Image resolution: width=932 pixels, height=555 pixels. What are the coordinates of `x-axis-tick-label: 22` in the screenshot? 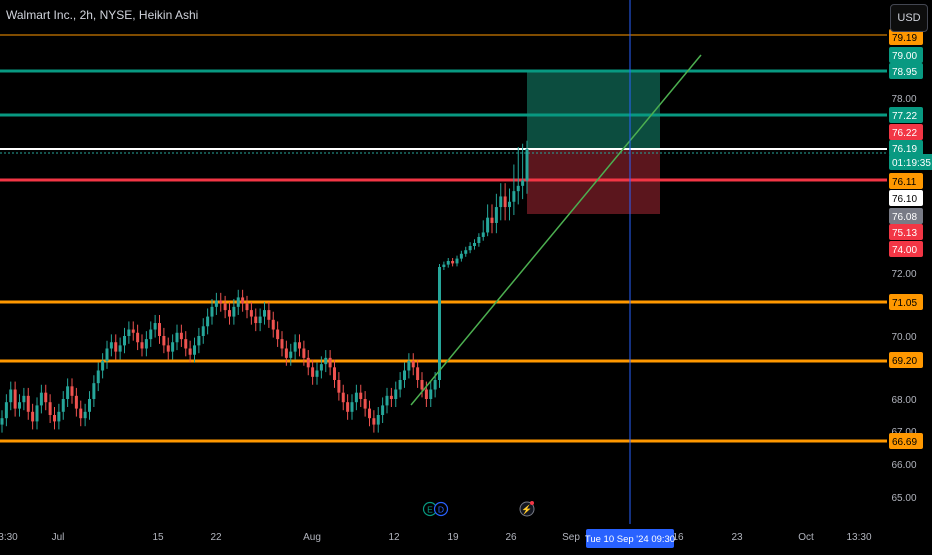 It's located at (216, 537).